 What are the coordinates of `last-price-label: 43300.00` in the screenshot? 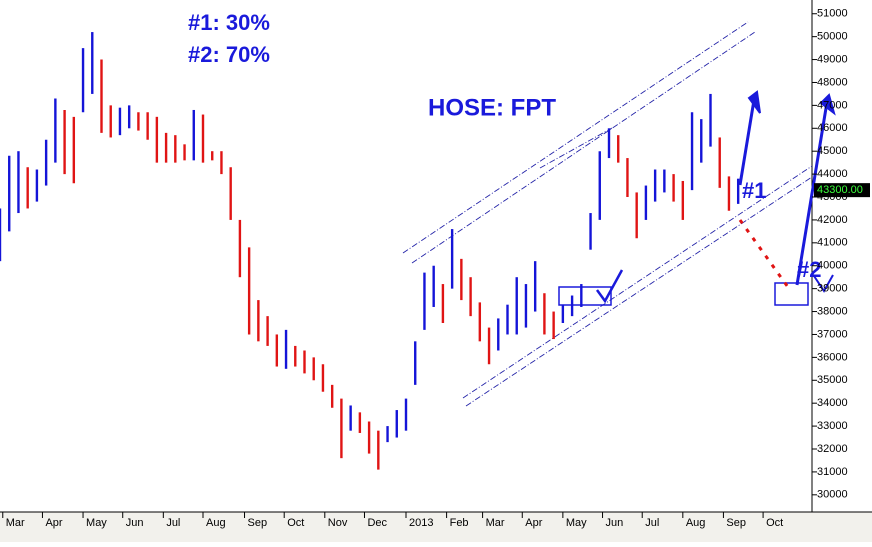 It's located at (840, 190).